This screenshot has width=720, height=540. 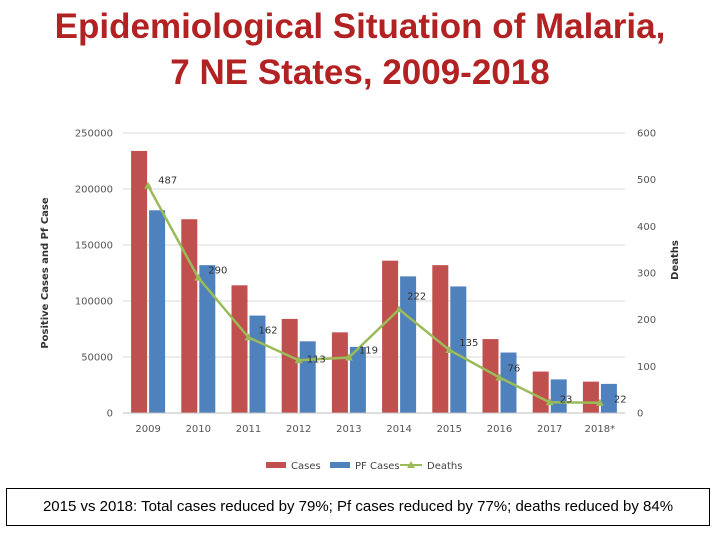 I want to click on y-right-tick-label: 600, so click(x=646, y=134).